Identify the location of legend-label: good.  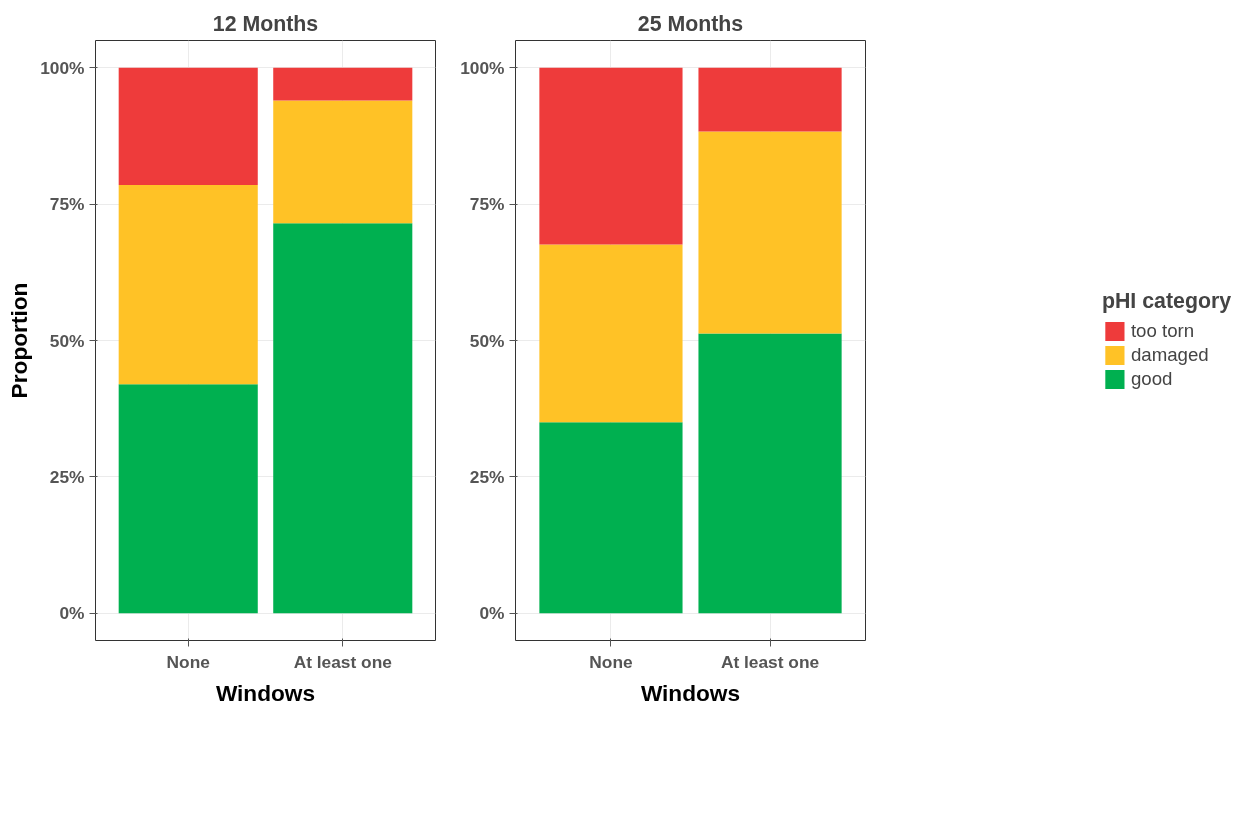
(1151, 379).